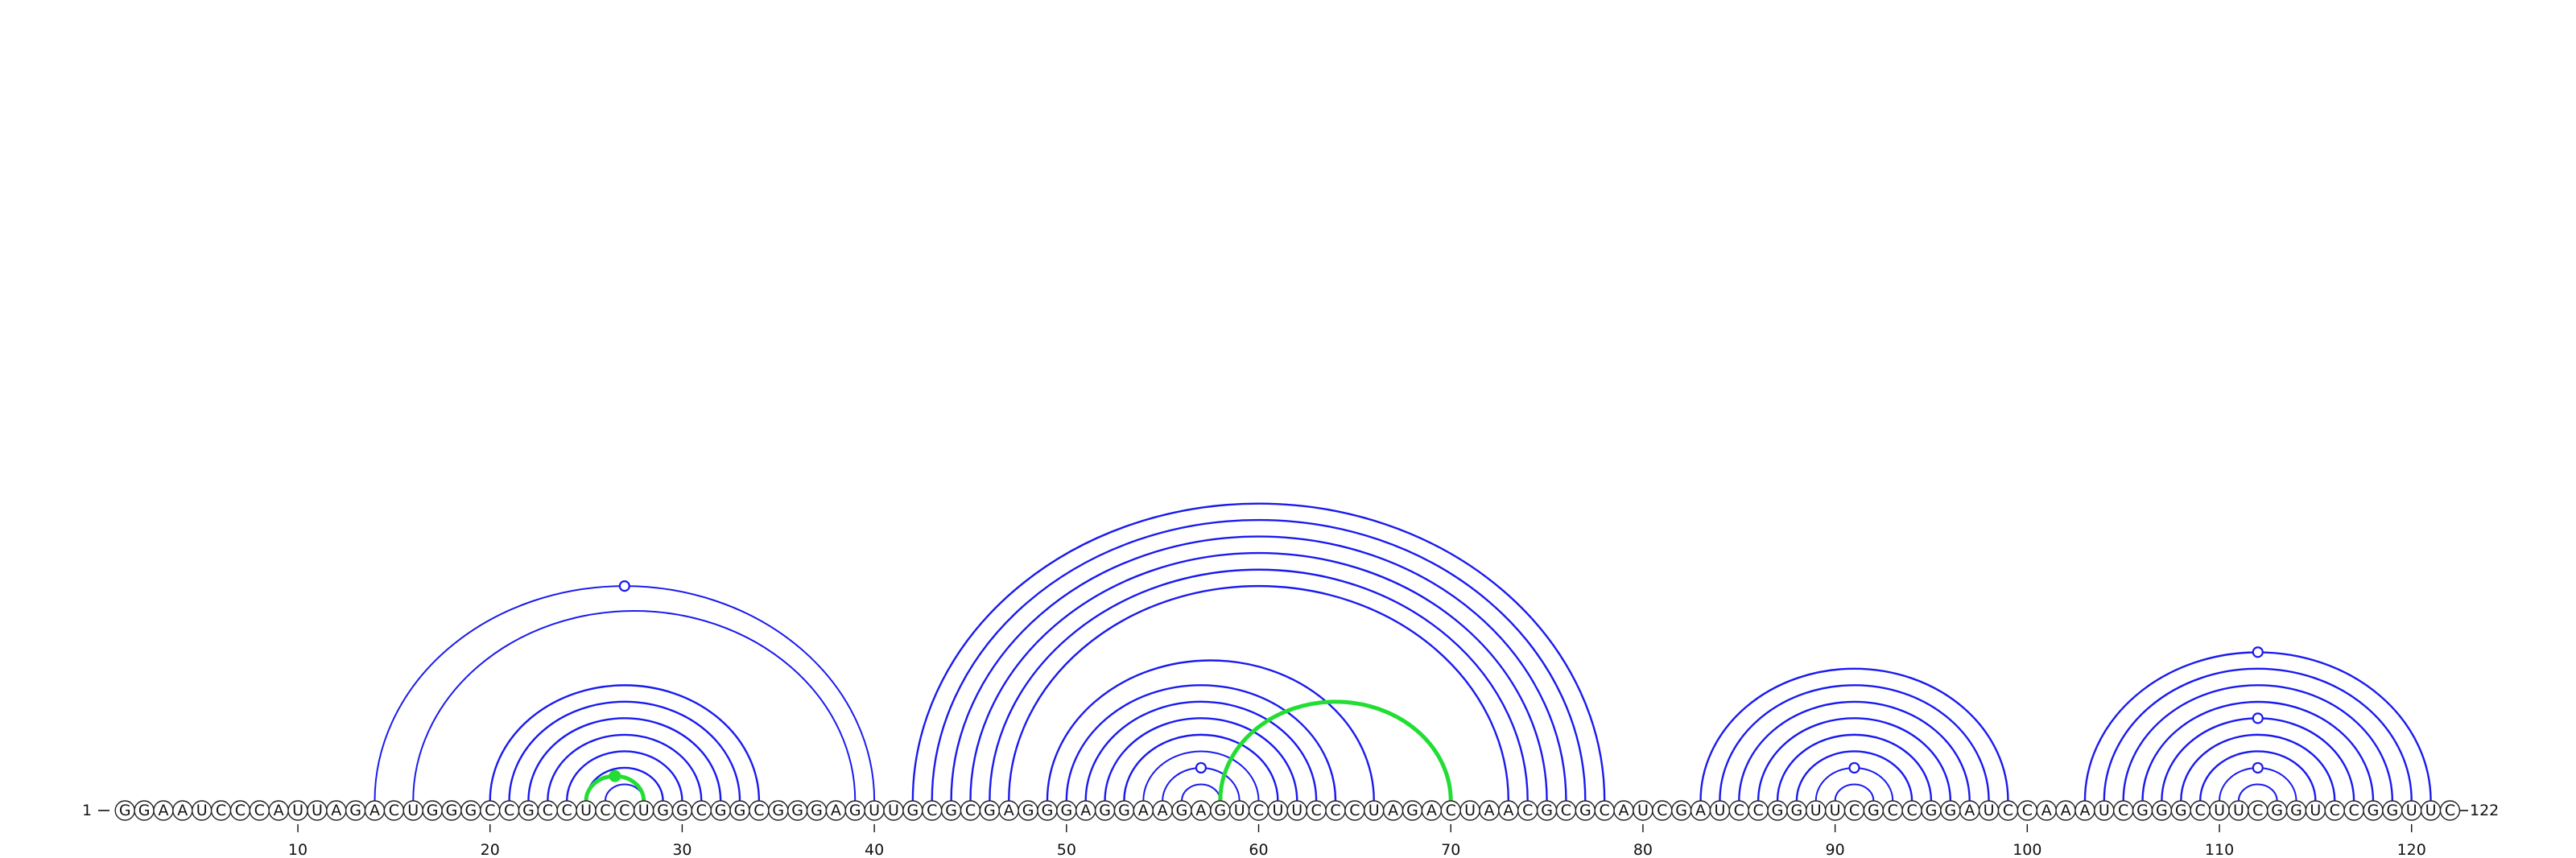 Image resolution: width=2576 pixels, height=858 pixels. I want to click on sequence-backbone: 1 122, so click(1290, 811).